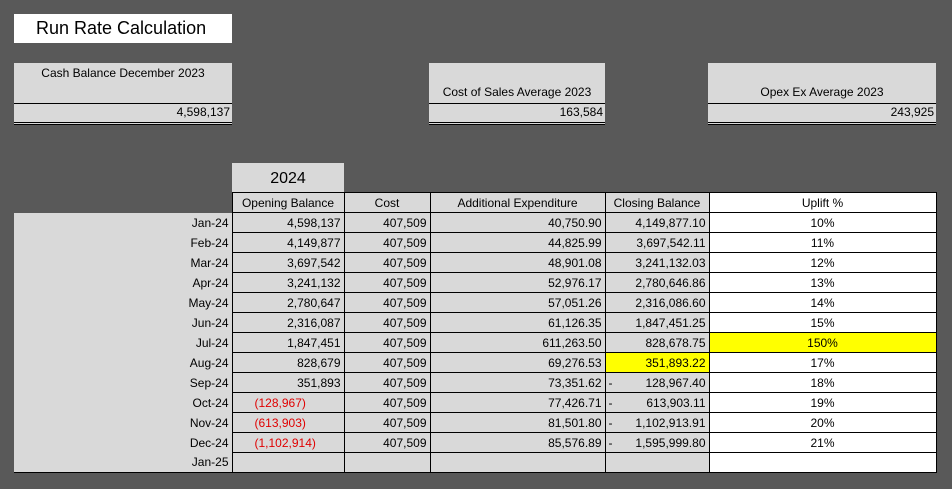  I want to click on opening-balance-cell: 3,697,542, so click(288, 262).